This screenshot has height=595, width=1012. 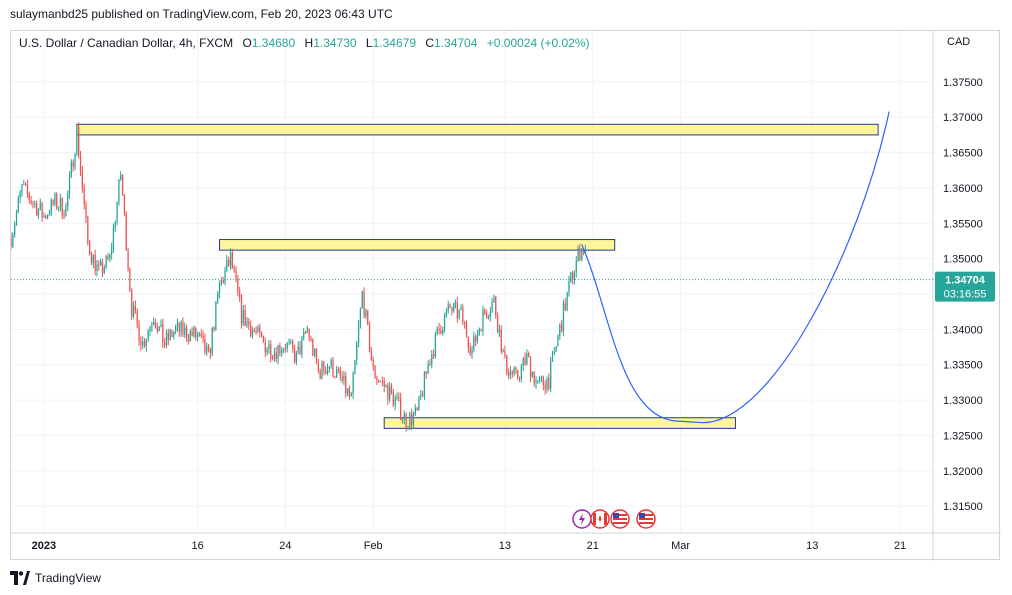 I want to click on time-tick-label: 21, so click(x=900, y=546).